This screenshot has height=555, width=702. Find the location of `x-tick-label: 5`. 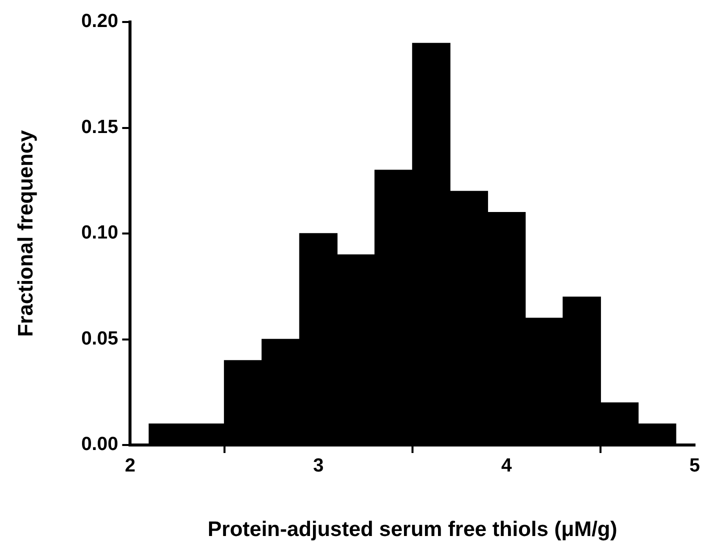

x-tick-label: 5 is located at coordinates (694, 466).